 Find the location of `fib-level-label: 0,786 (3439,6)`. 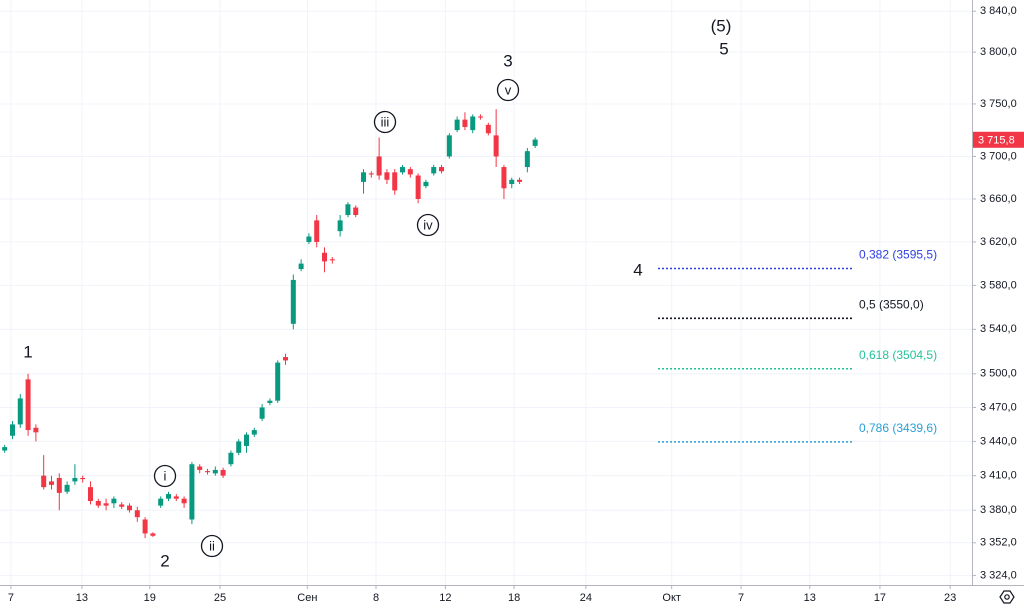

fib-level-label: 0,786 (3439,6) is located at coordinates (898, 428).